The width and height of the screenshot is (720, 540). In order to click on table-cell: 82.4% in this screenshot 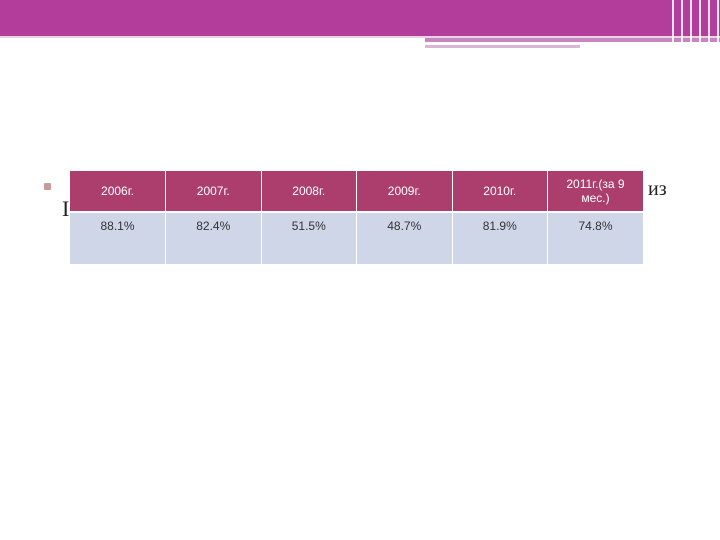, I will do `click(213, 238)`.